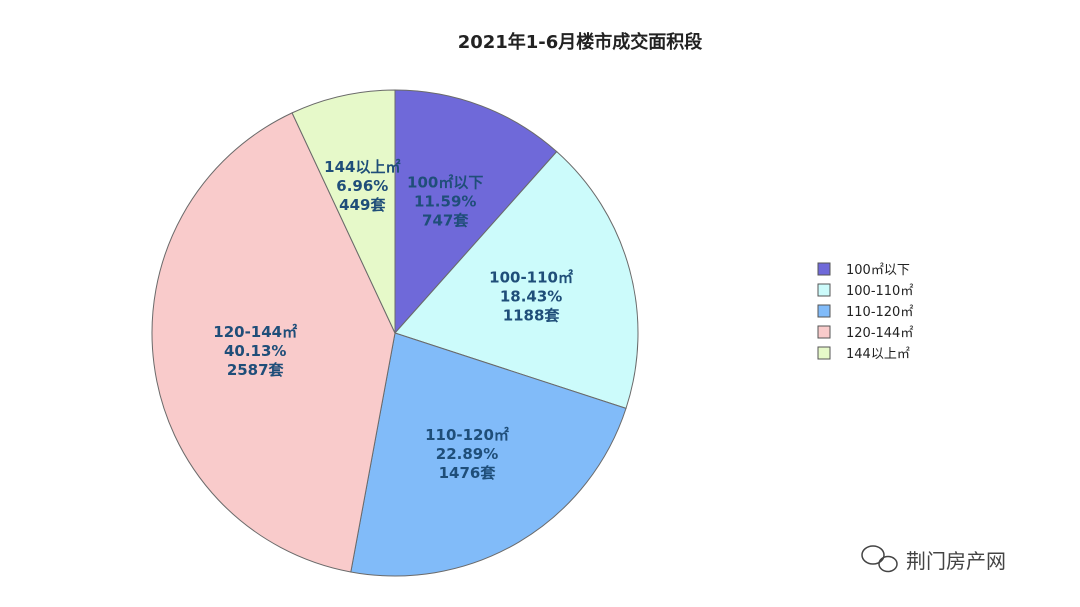 This screenshot has width=1080, height=607. I want to click on slice-label: 100-110㎡ 18.43% 1188套, so click(531, 296).